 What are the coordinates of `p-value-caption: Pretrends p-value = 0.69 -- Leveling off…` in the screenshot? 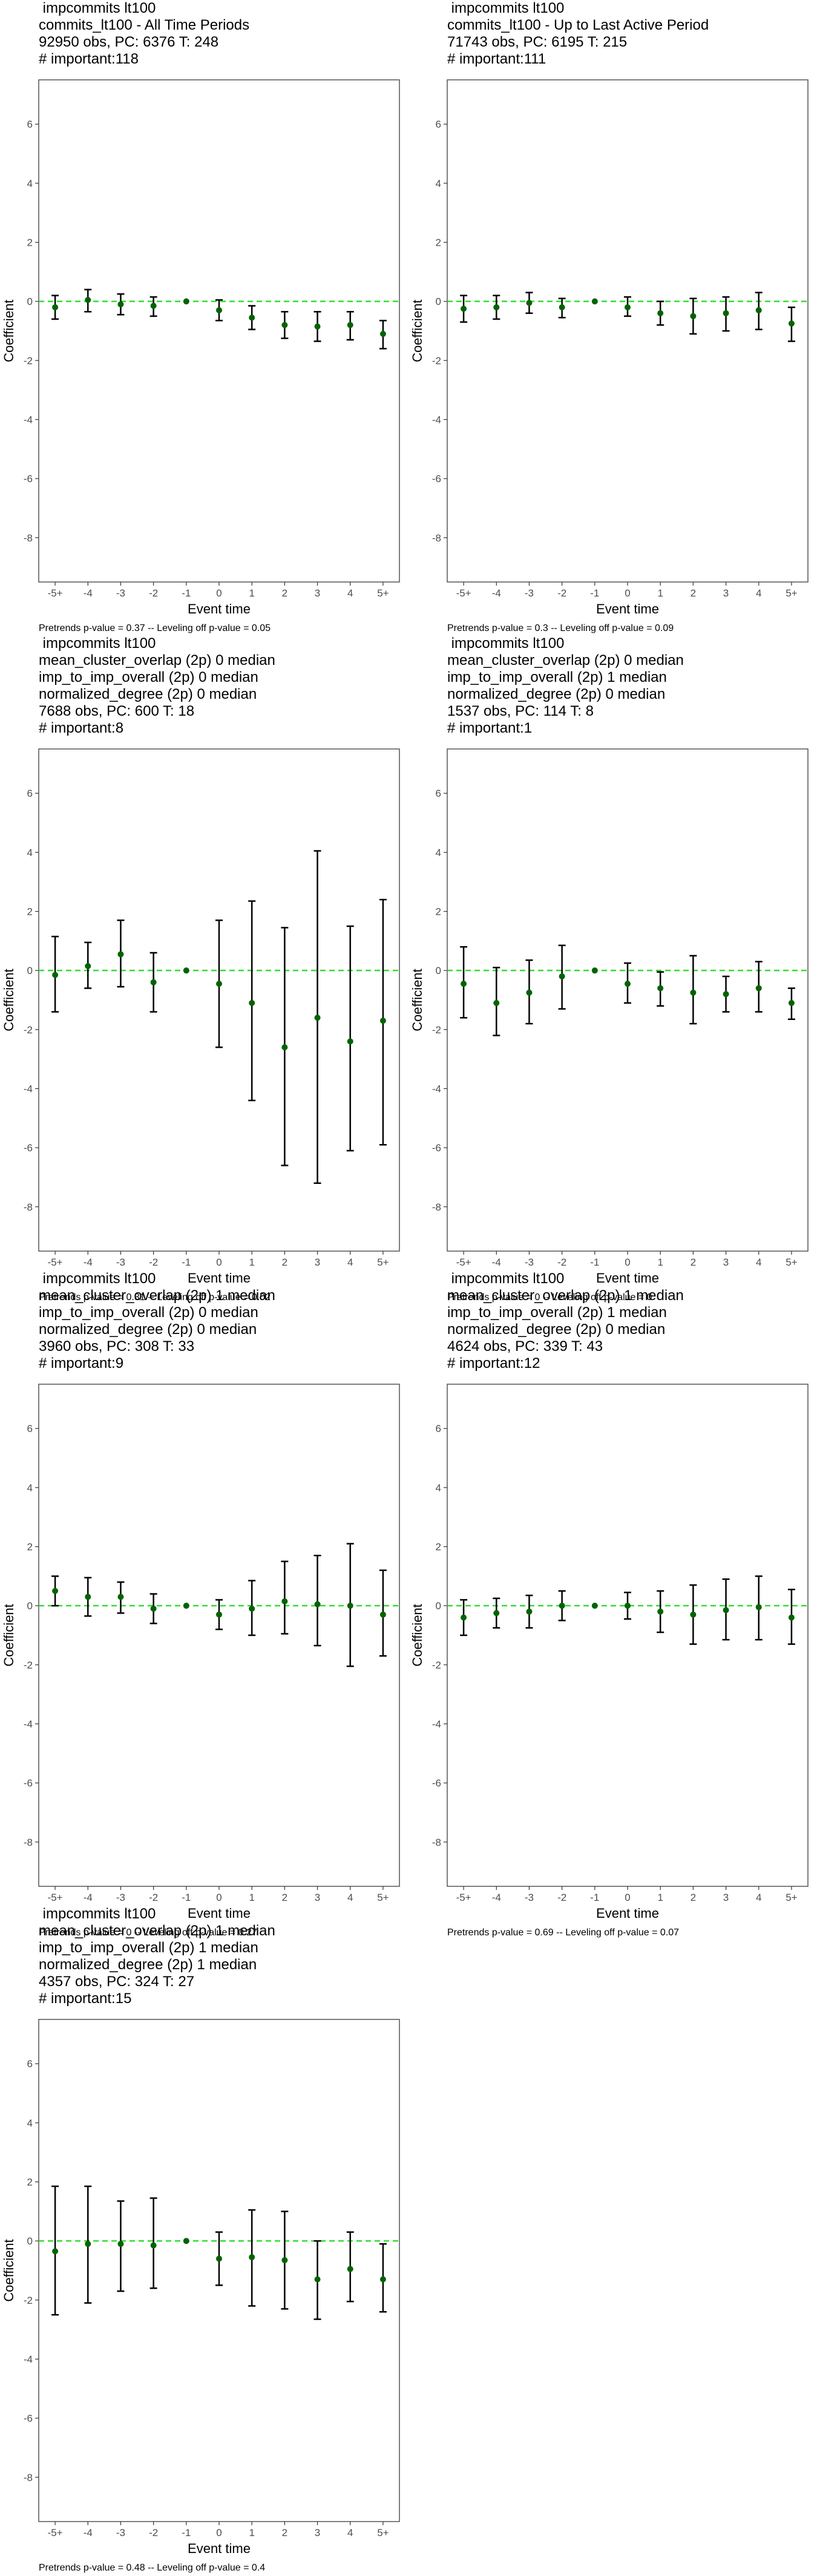 It's located at (563, 1932).